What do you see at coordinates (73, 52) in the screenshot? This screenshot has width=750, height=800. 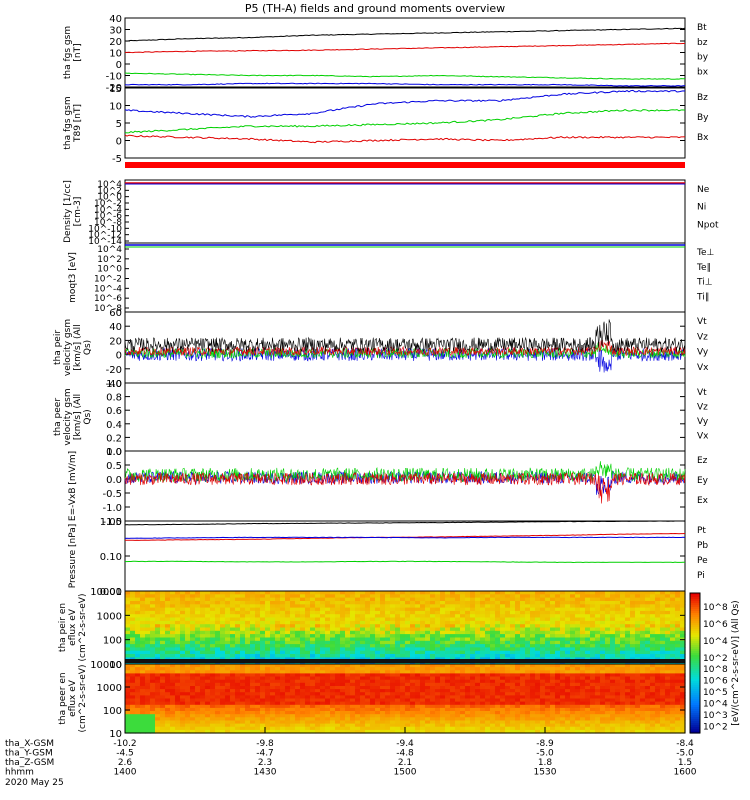 I see `ylabel-0: tha fgs gsm [nT]` at bounding box center [73, 52].